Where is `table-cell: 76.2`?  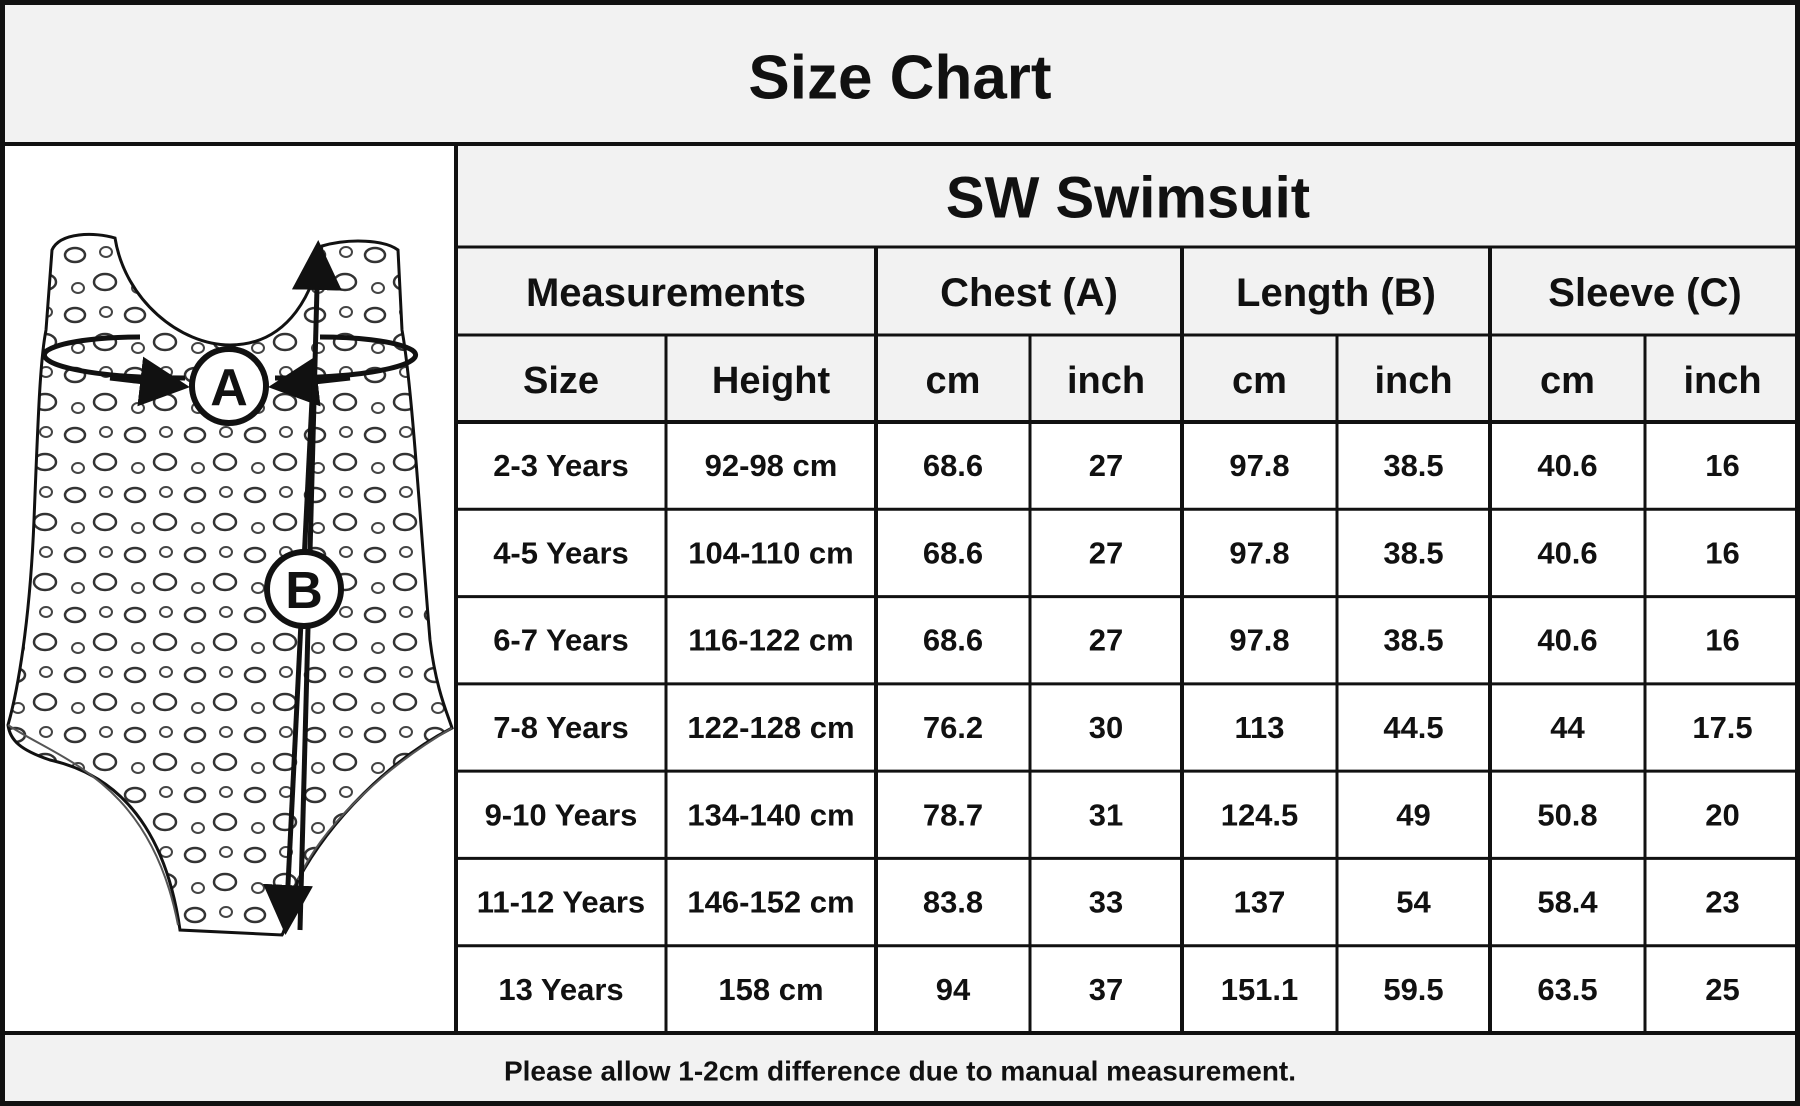
table-cell: 76.2 is located at coordinates (953, 727).